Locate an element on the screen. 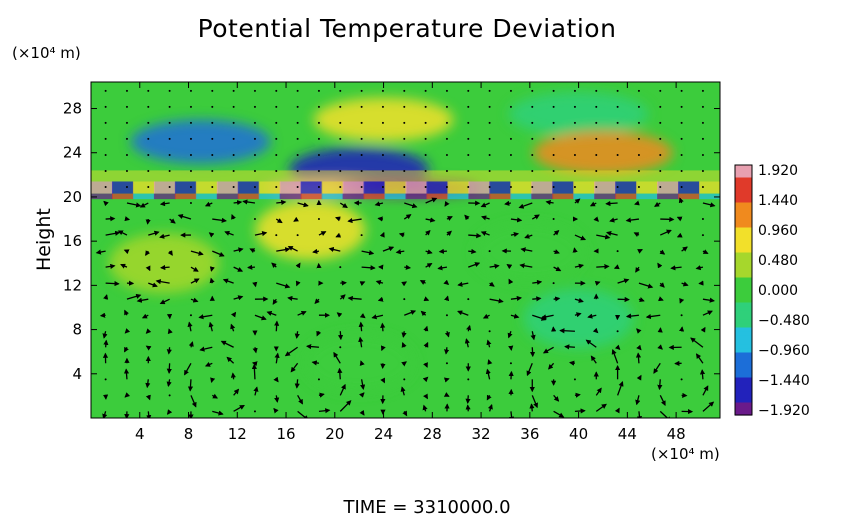 This screenshot has width=854, height=519. colorbar-tick-label: −1.440 is located at coordinates (784, 381).